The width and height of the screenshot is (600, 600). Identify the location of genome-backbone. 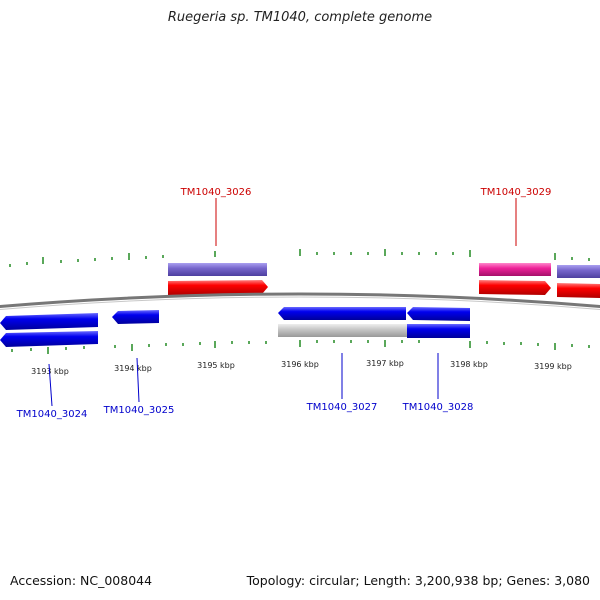
(300, 300).